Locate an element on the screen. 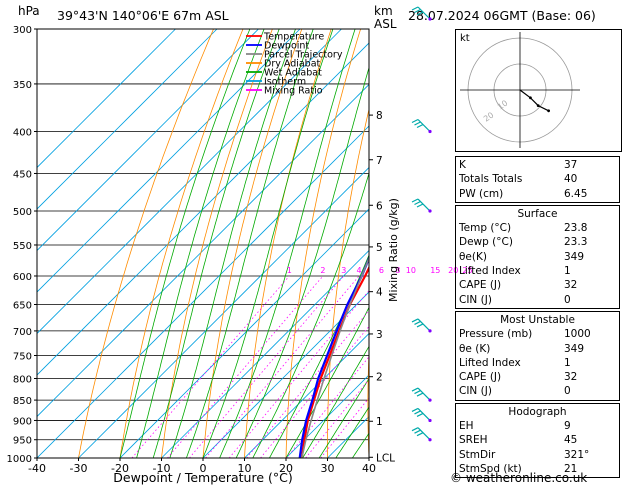  hodograph-param-value: 9 is located at coordinates (567, 426).